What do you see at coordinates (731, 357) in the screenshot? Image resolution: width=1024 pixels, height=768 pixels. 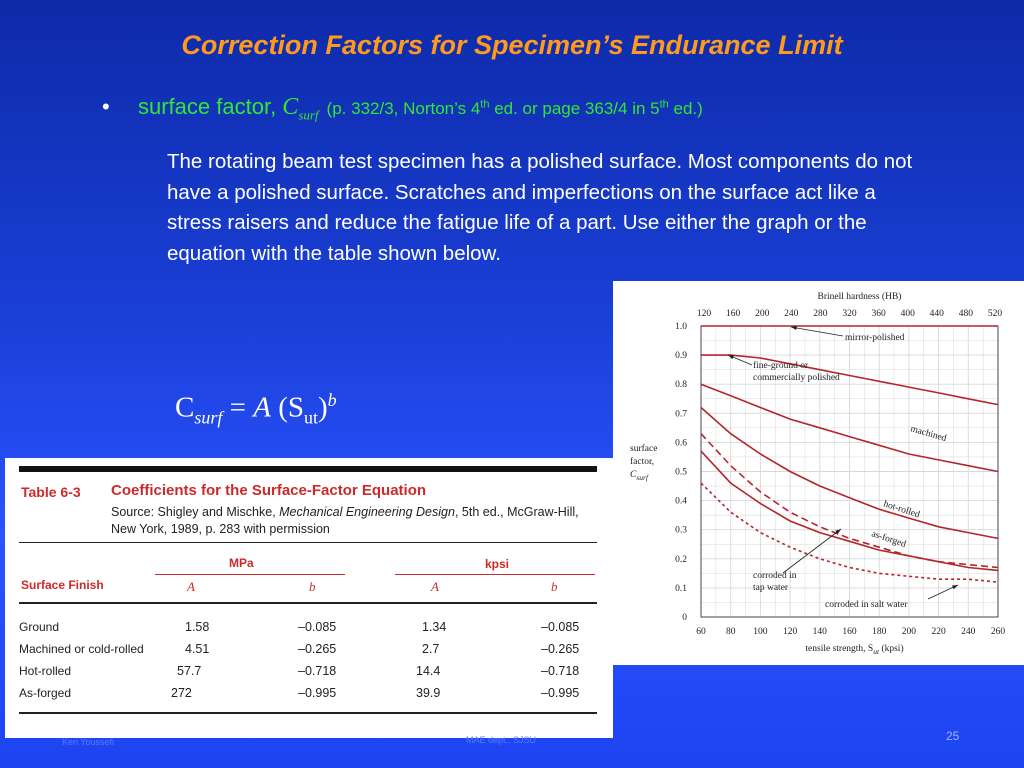 I see `arrow-fine-ground-head` at bounding box center [731, 357].